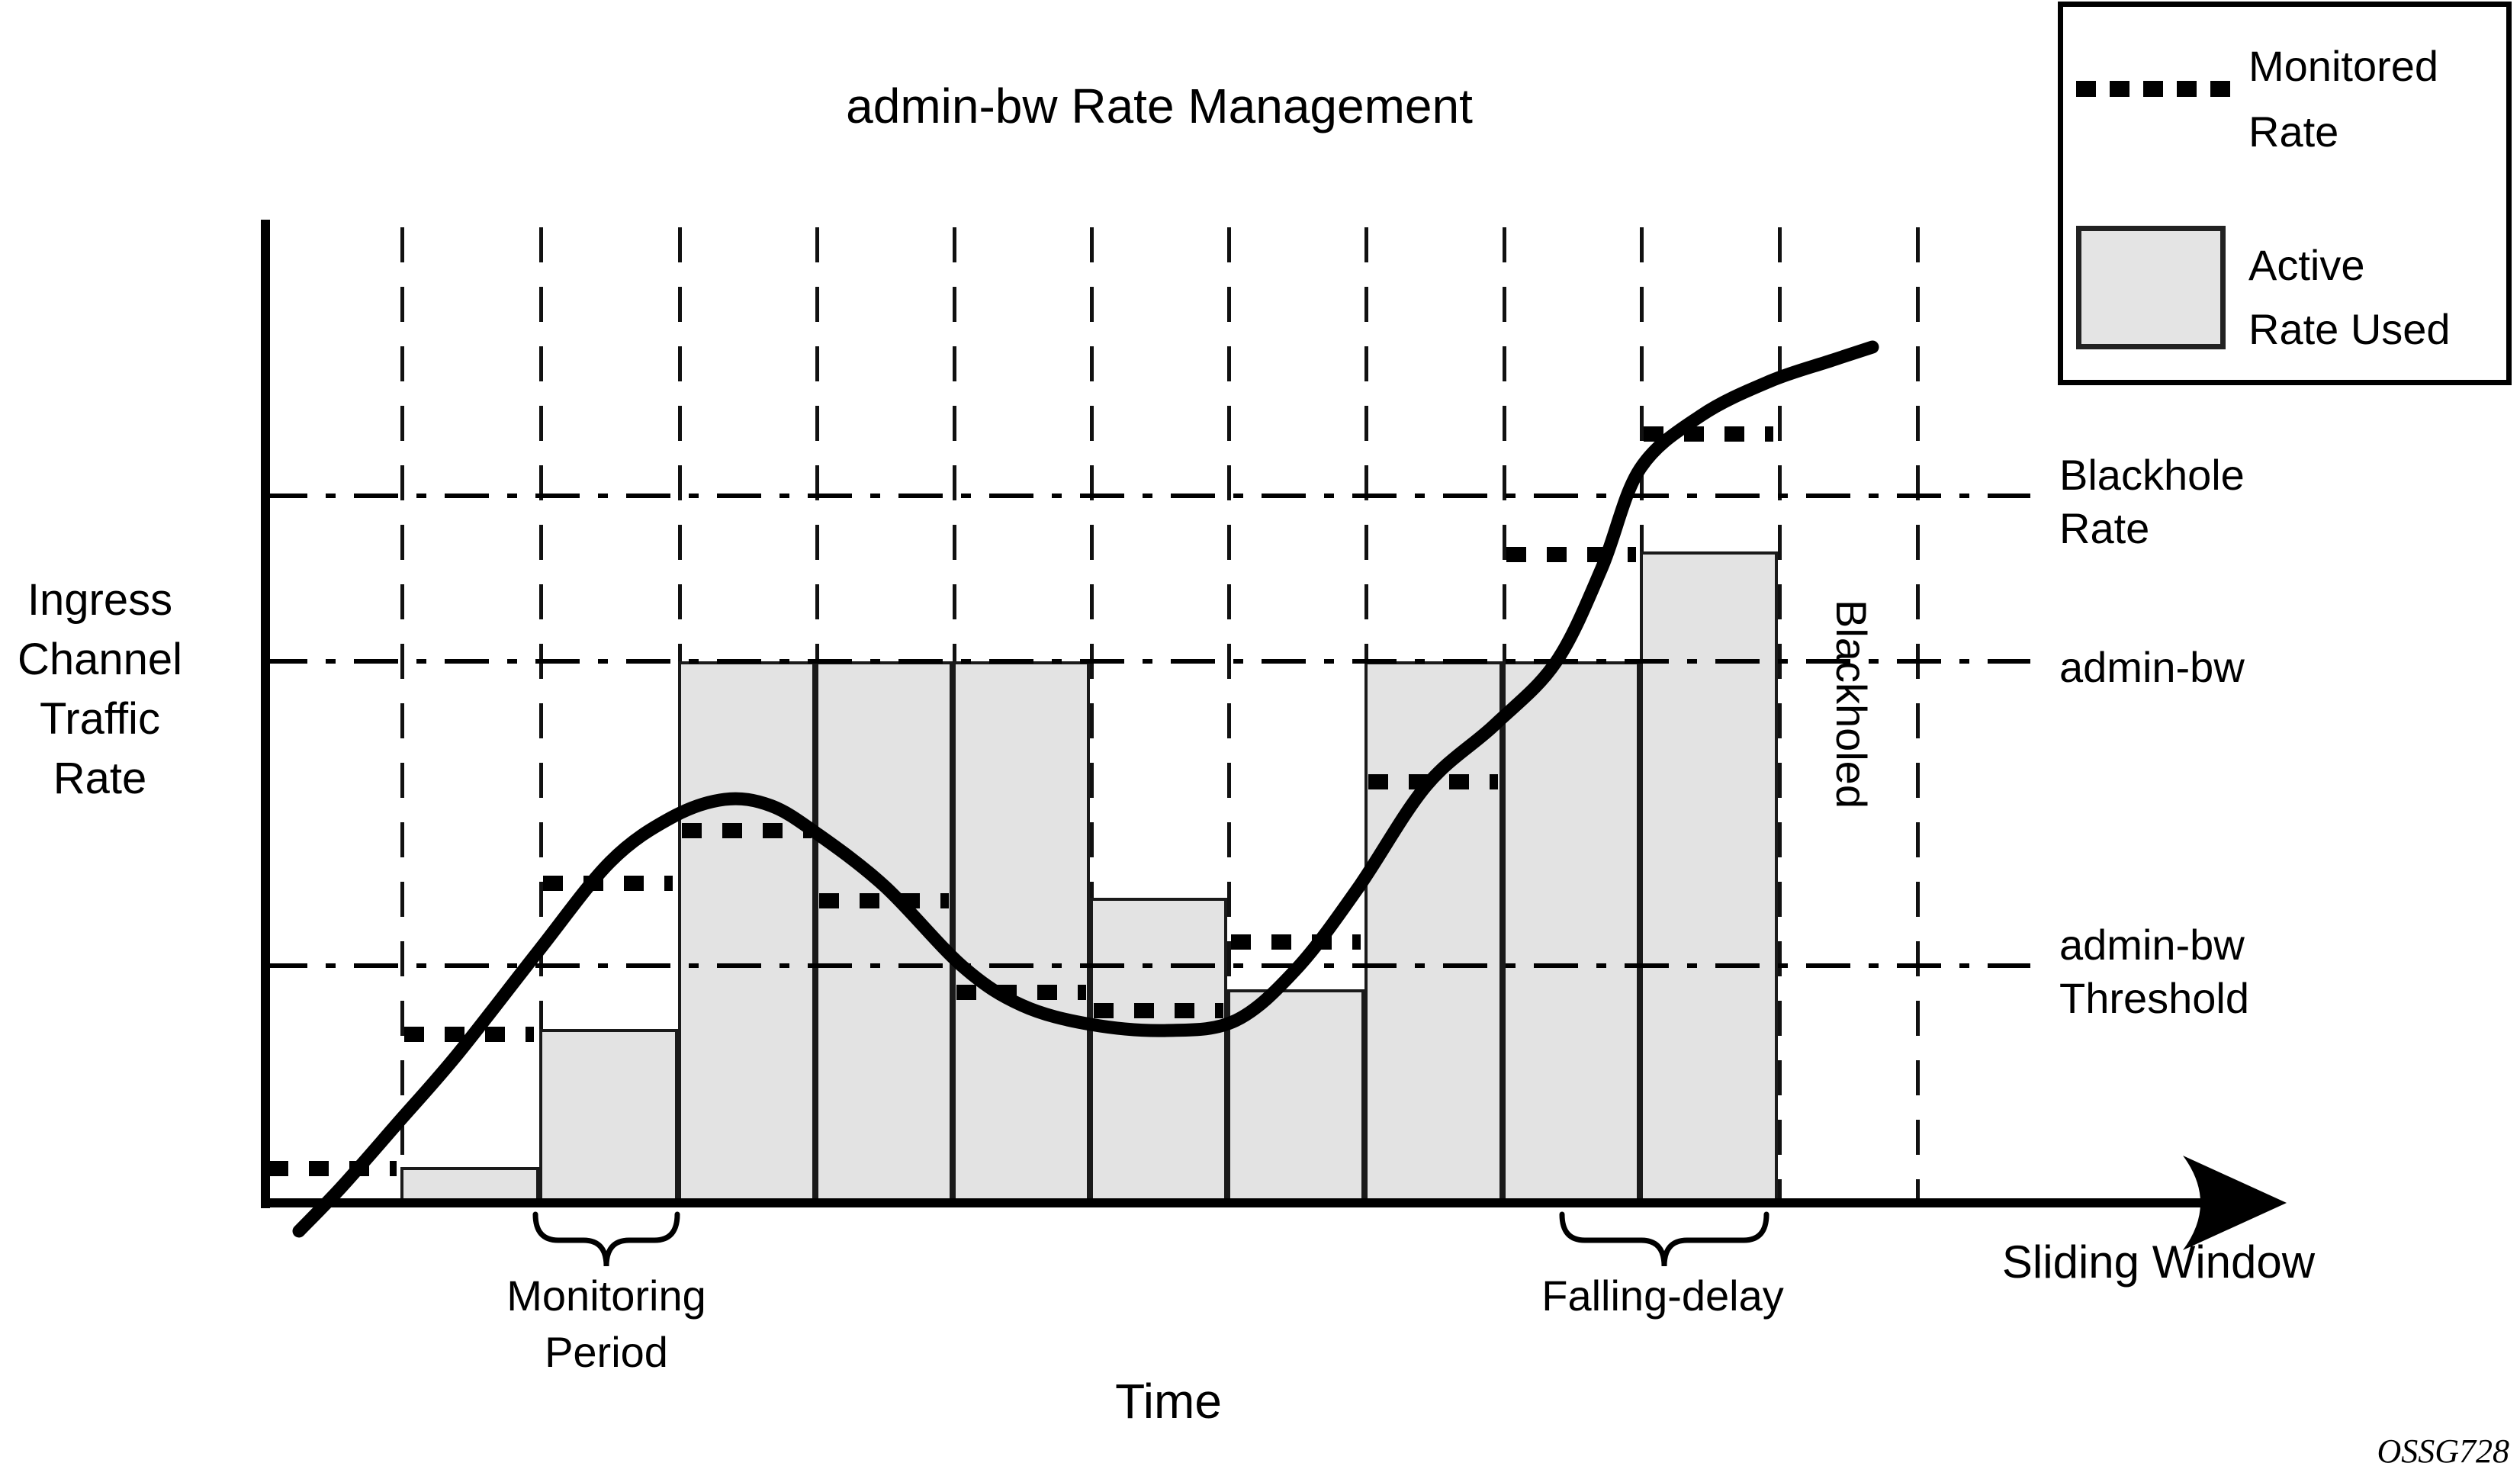 The height and width of the screenshot is (1479, 2520). I want to click on monitoring-period-label: Monitoring Period, so click(606, 1324).